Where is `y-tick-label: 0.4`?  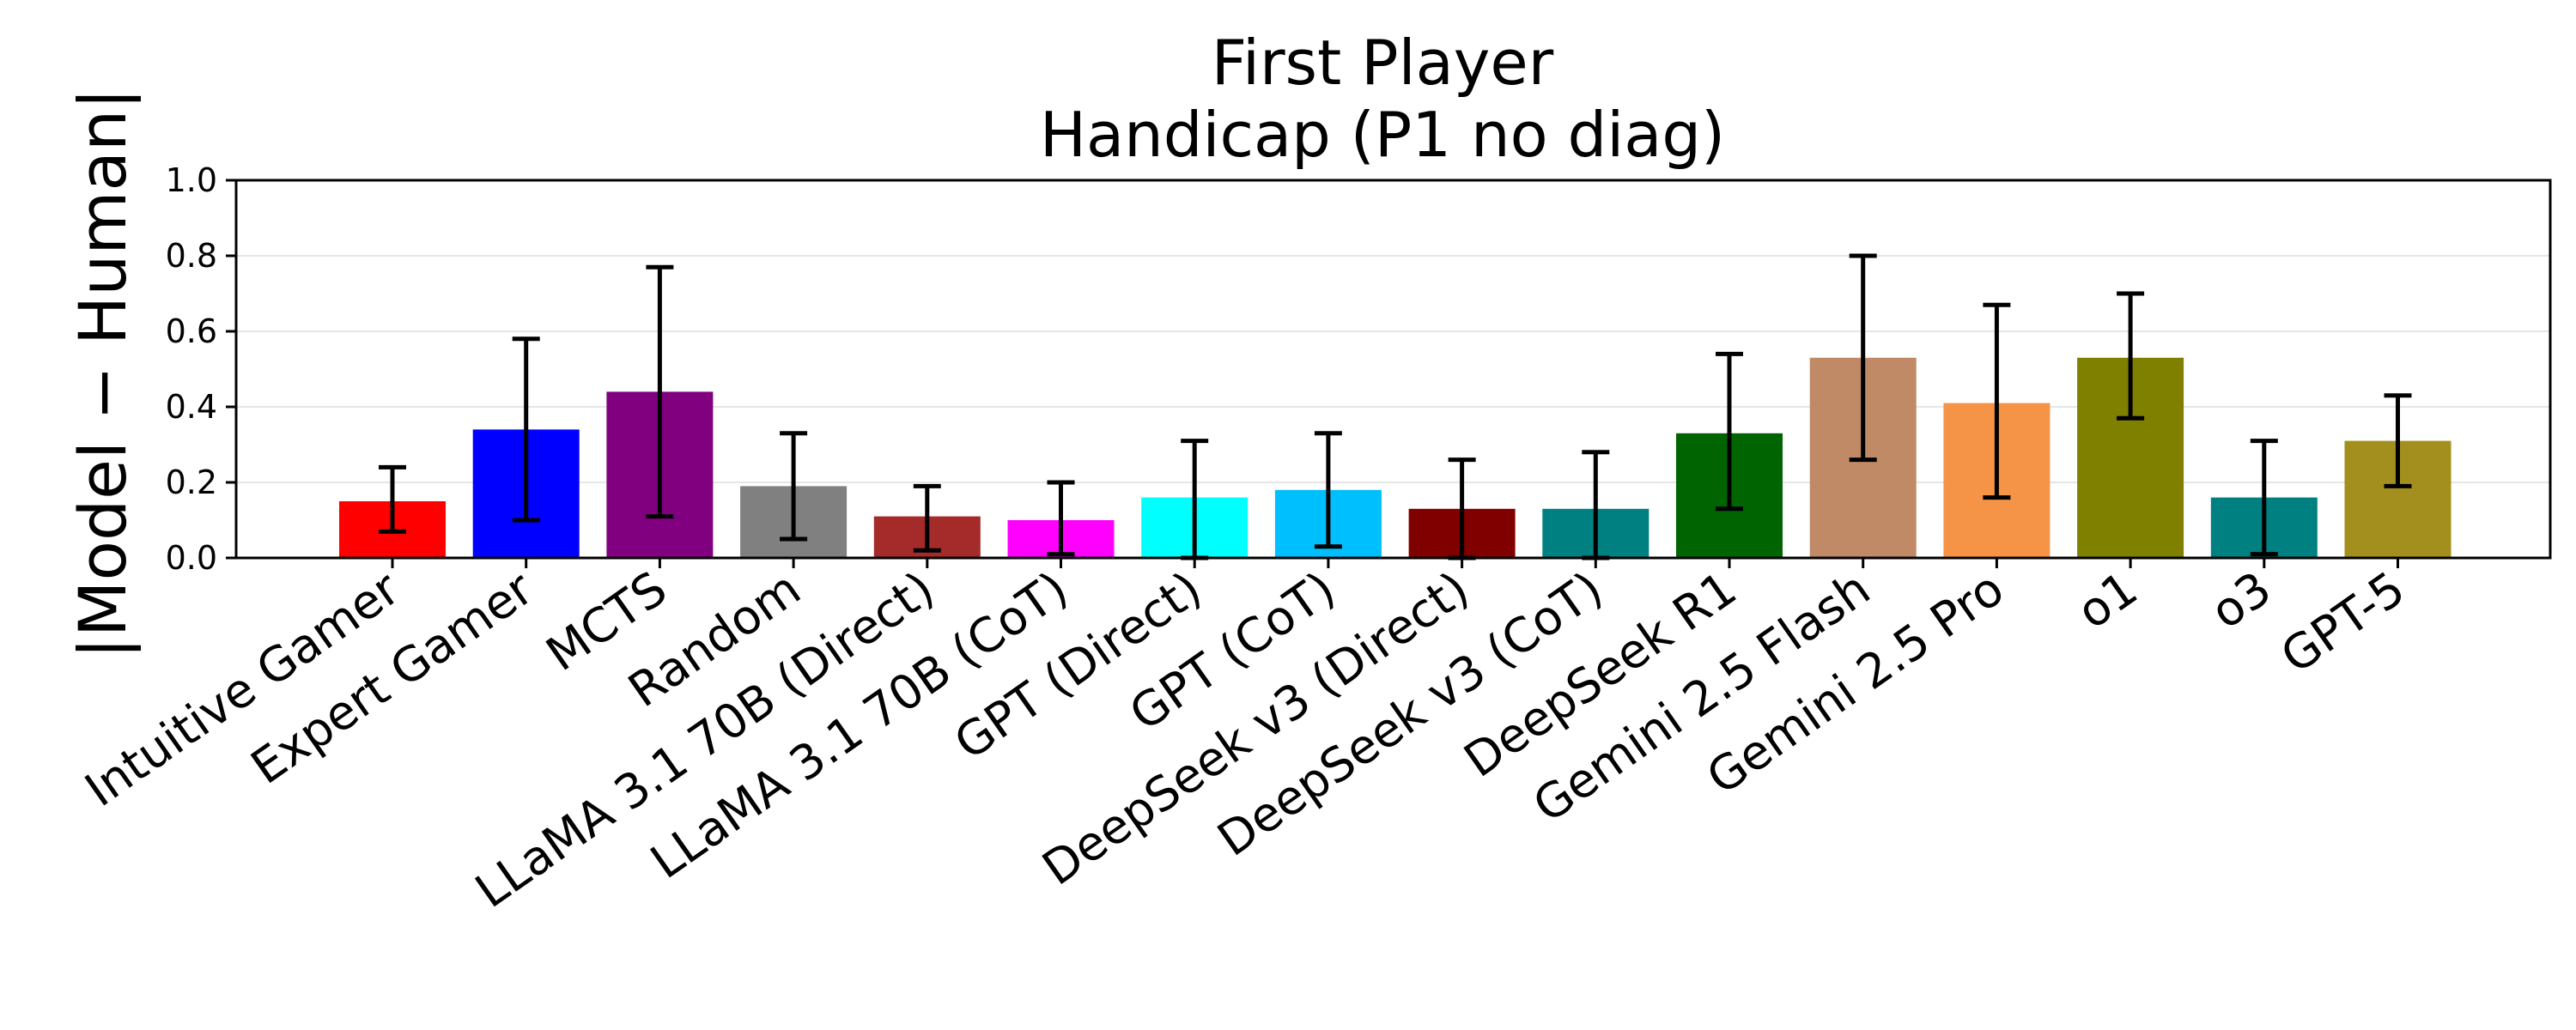 y-tick-label: 0.4 is located at coordinates (191, 407).